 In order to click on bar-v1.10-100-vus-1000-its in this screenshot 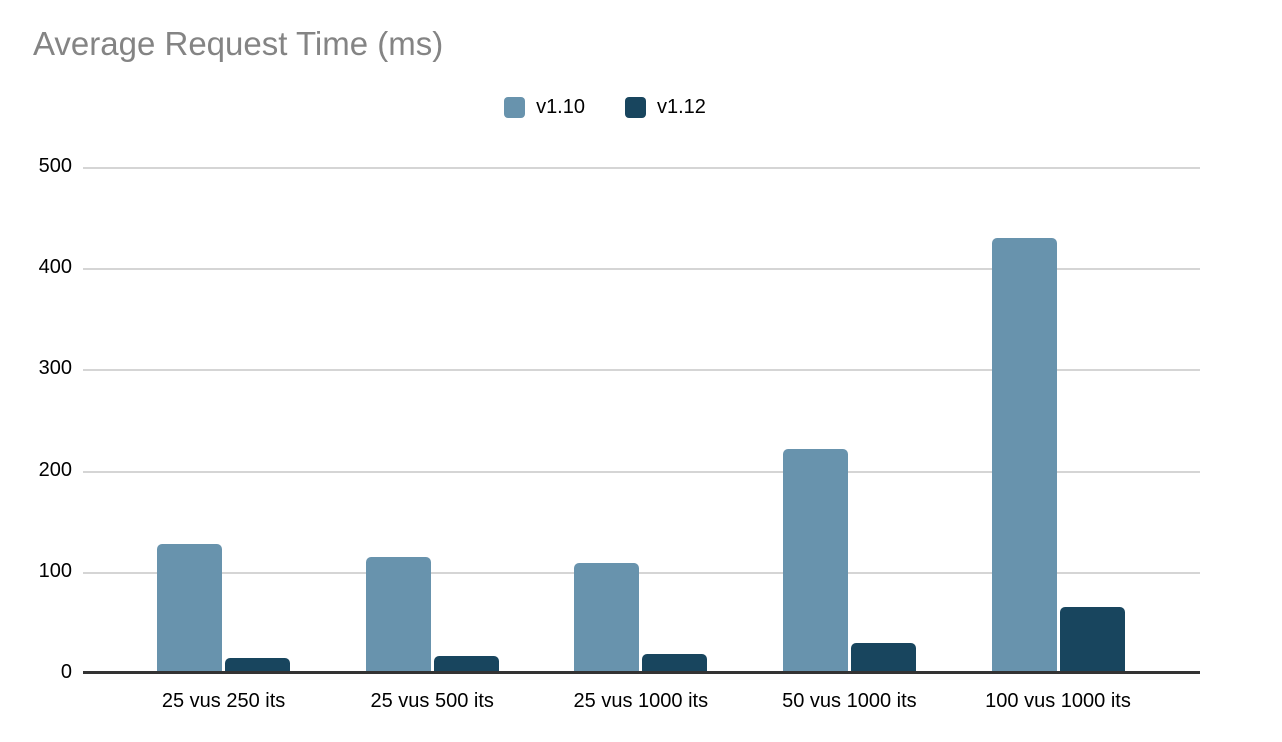, I will do `click(1024, 455)`.